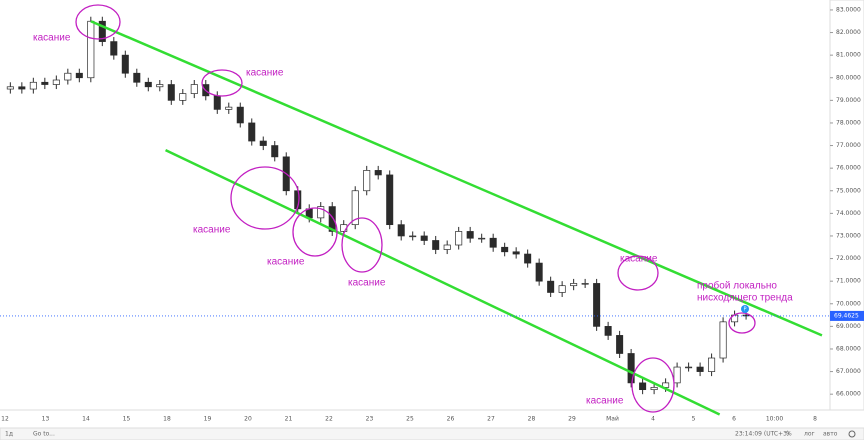 The image size is (864, 440). Describe the element at coordinates (848, 145) in the screenshot. I see `y-tick-label: 77.0000` at that location.